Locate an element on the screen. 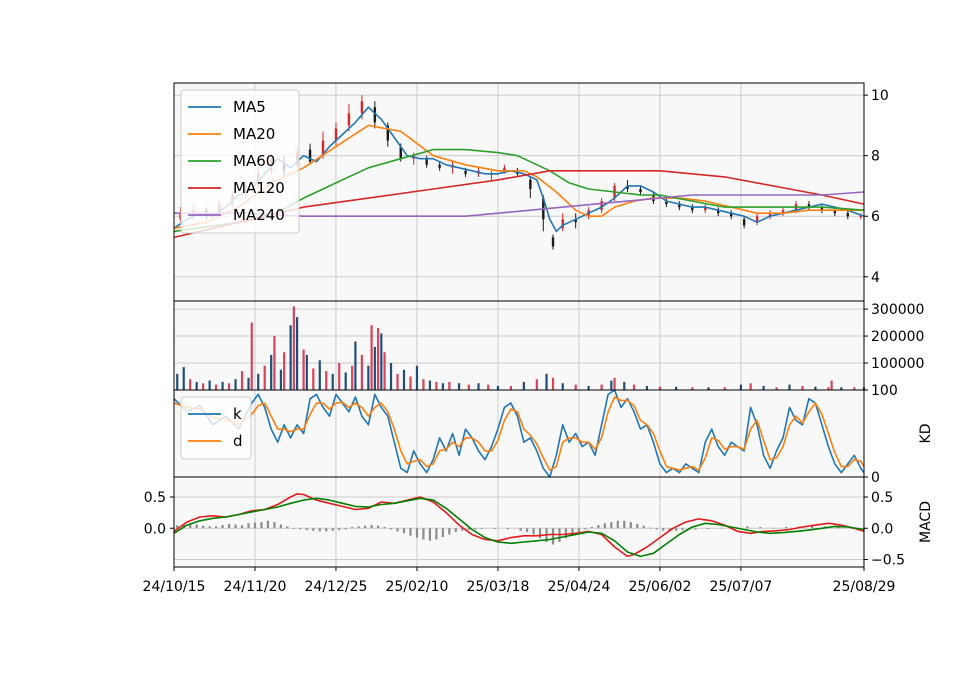  ytick-label-kd-1: 100 is located at coordinates (884, 391).